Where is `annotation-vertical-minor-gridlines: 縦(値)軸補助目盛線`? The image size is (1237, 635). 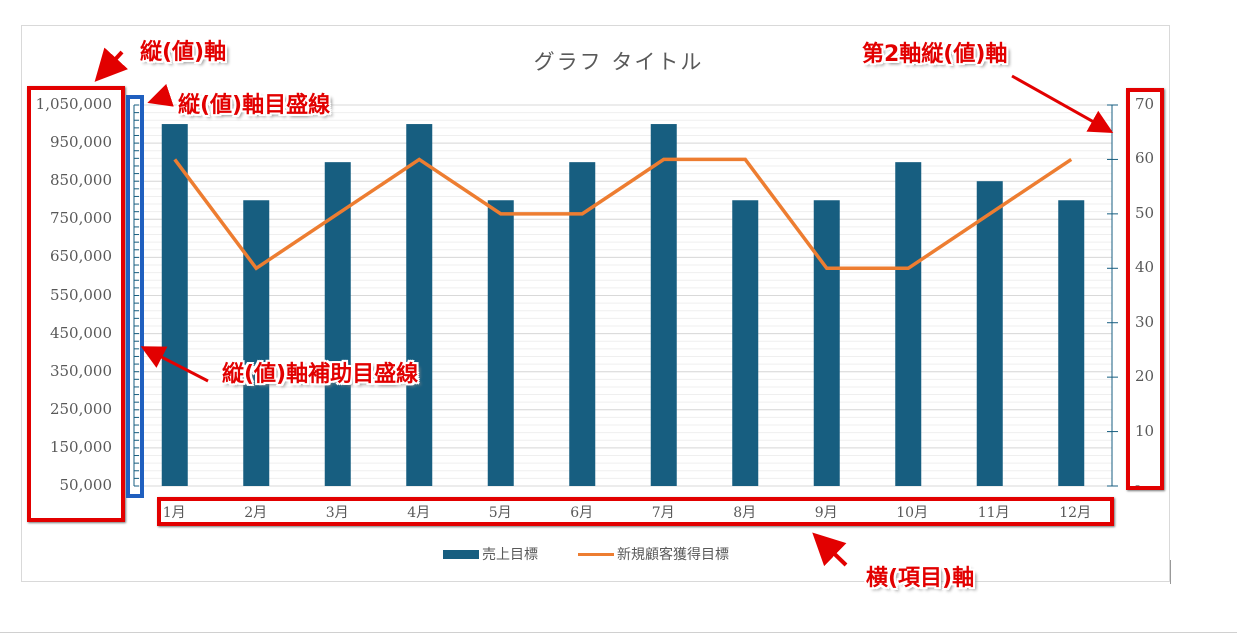 annotation-vertical-minor-gridlines: 縦(値)軸補助目盛線 is located at coordinates (320, 374).